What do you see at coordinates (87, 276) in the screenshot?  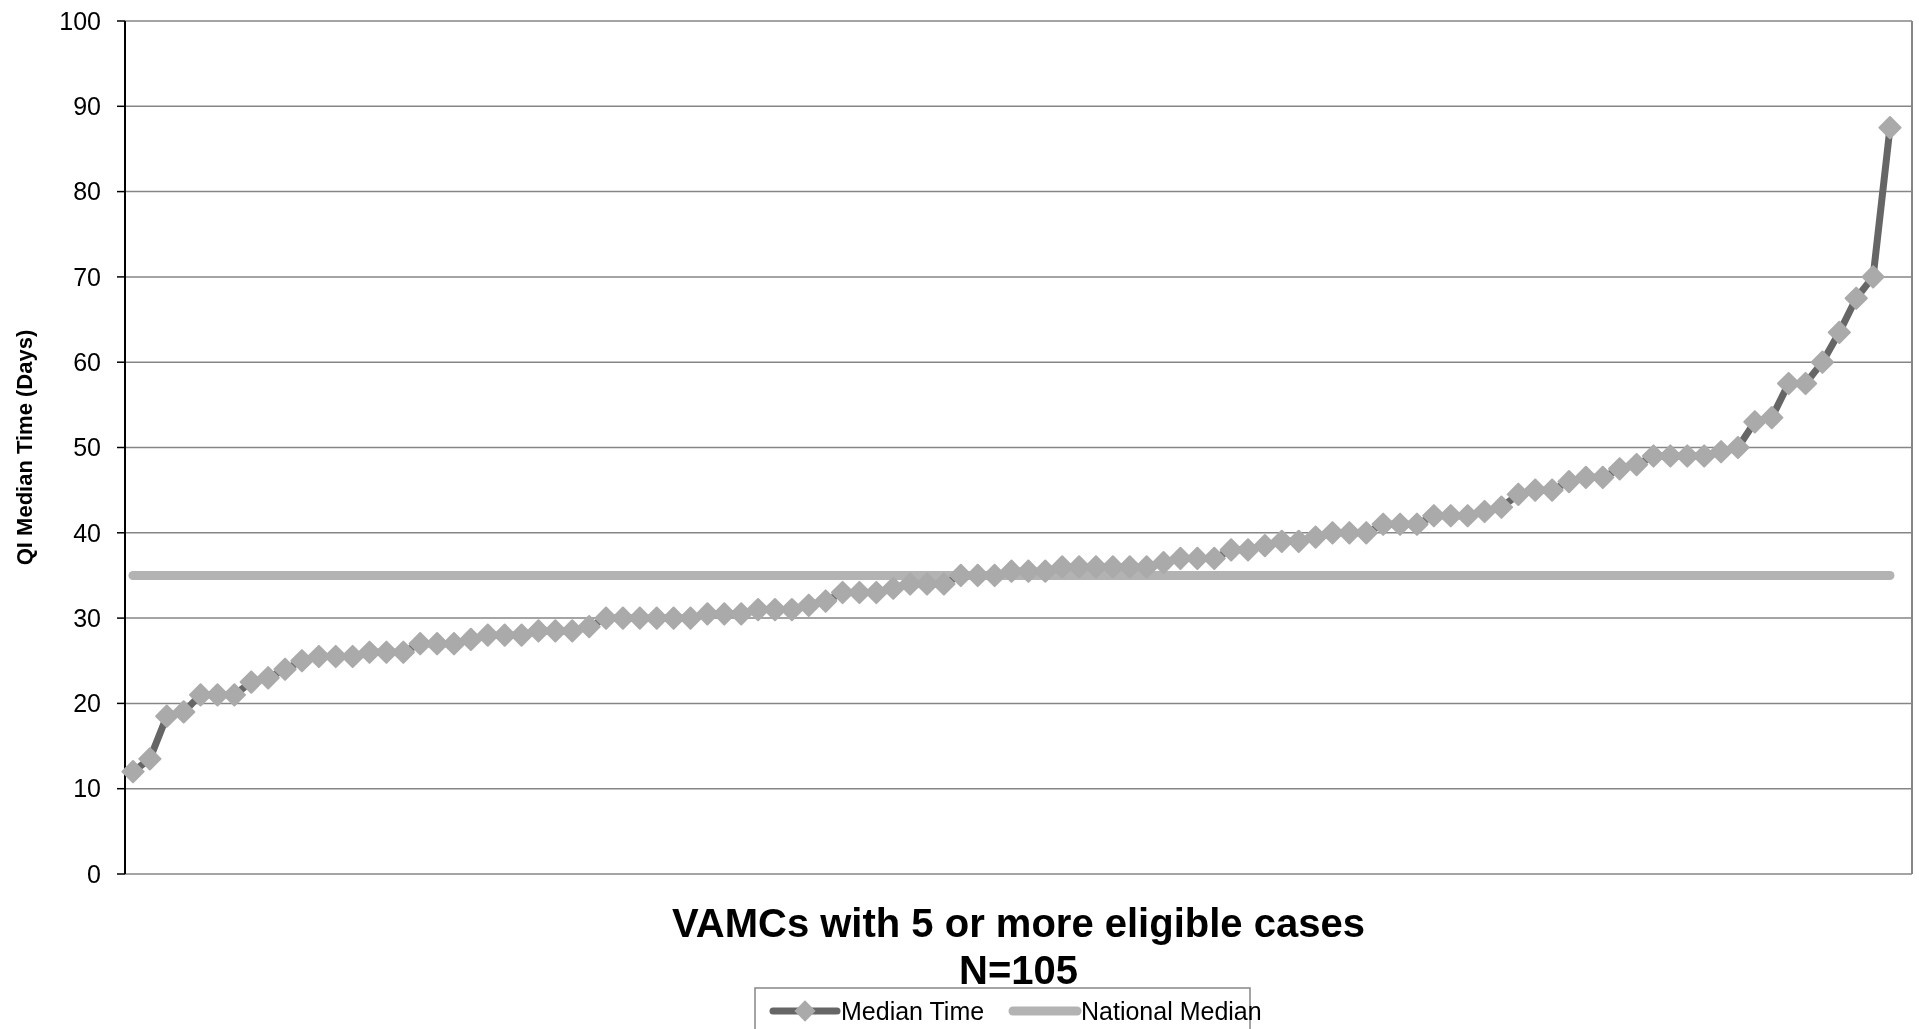 I see `y-tick-label: 70` at bounding box center [87, 276].